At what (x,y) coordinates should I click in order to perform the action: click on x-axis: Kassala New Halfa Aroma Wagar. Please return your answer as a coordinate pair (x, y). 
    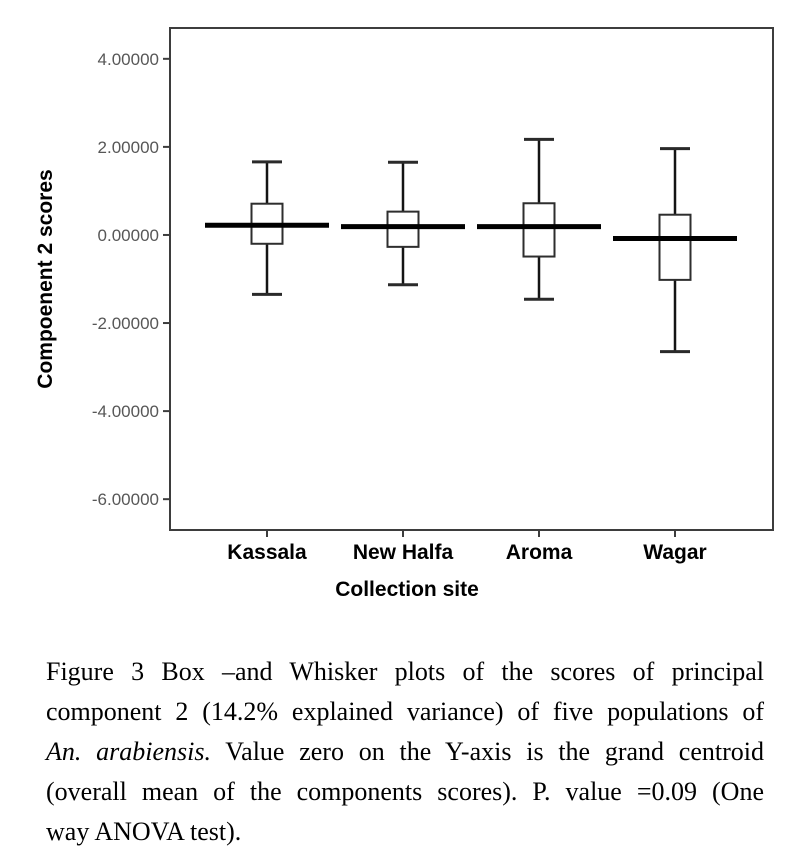
    Looking at the image, I should click on (467, 547).